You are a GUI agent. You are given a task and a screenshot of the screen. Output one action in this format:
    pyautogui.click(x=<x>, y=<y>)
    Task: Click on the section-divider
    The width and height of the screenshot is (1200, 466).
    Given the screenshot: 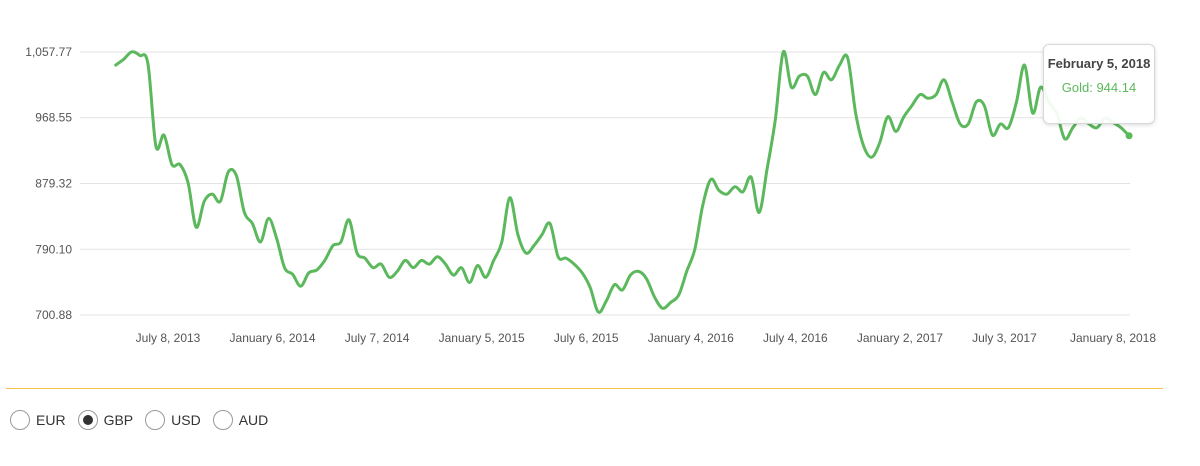 What is the action you would take?
    pyautogui.click(x=584, y=388)
    